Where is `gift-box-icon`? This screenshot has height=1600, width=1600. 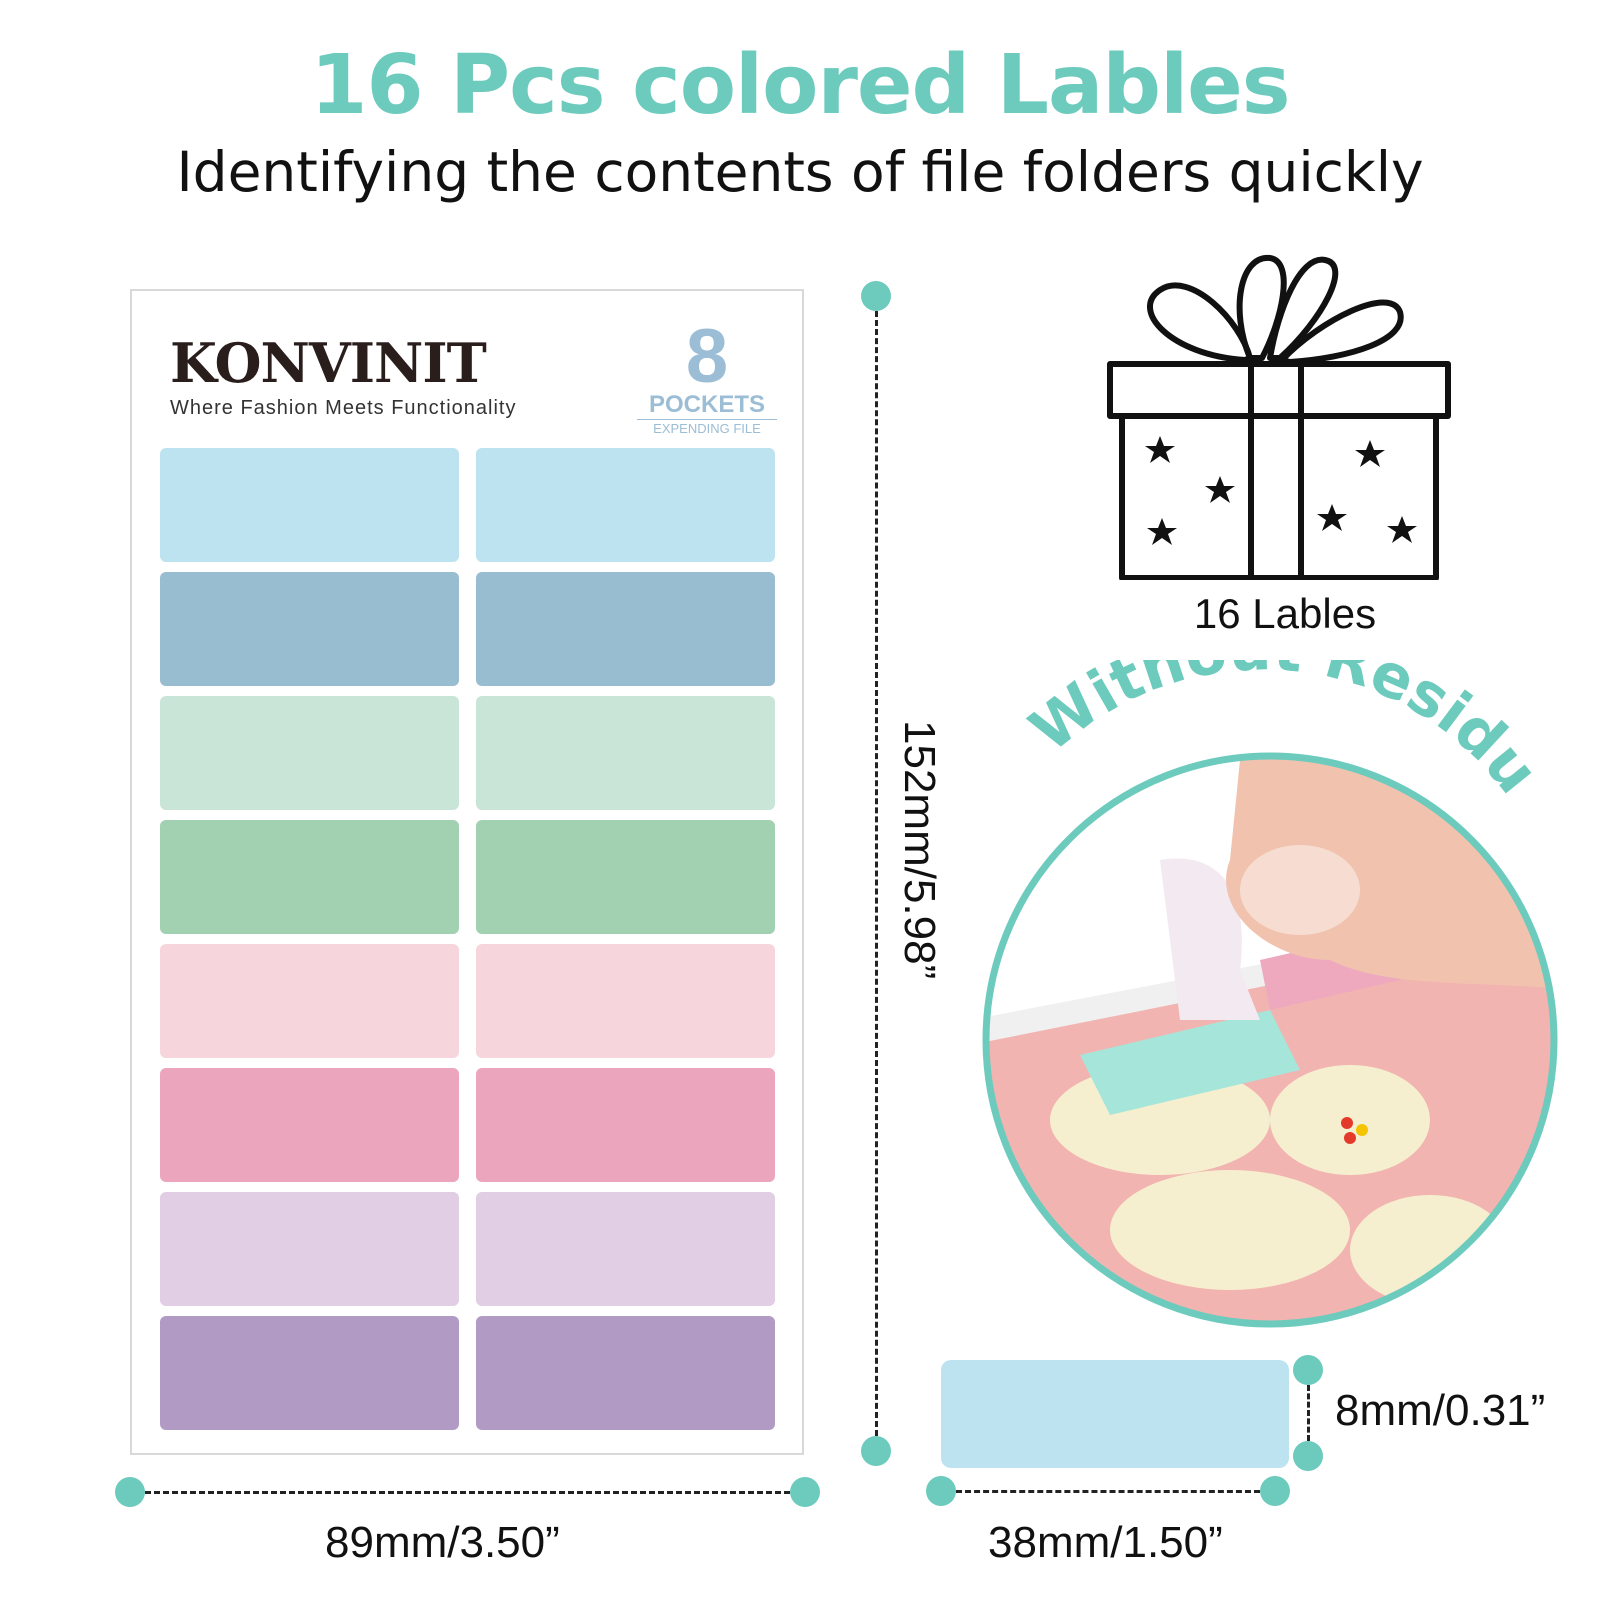
gift-box-icon is located at coordinates (1280, 415).